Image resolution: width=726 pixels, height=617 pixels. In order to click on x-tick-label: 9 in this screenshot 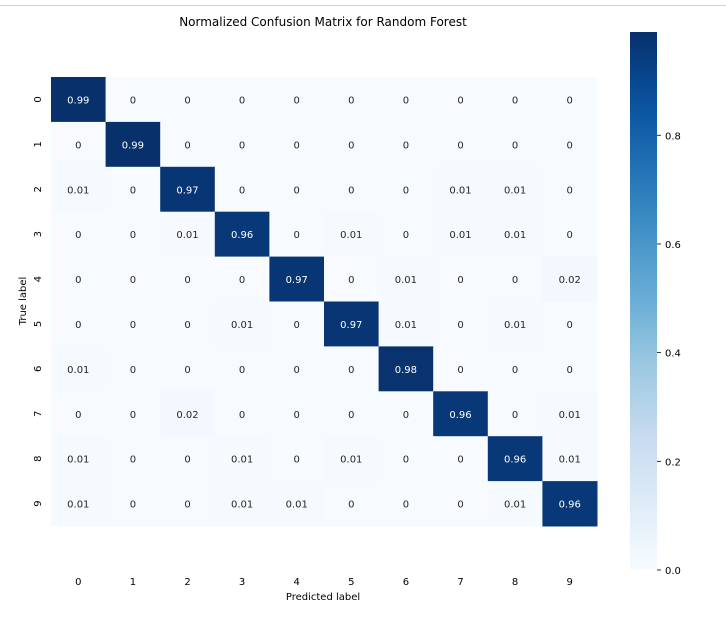, I will do `click(570, 582)`.